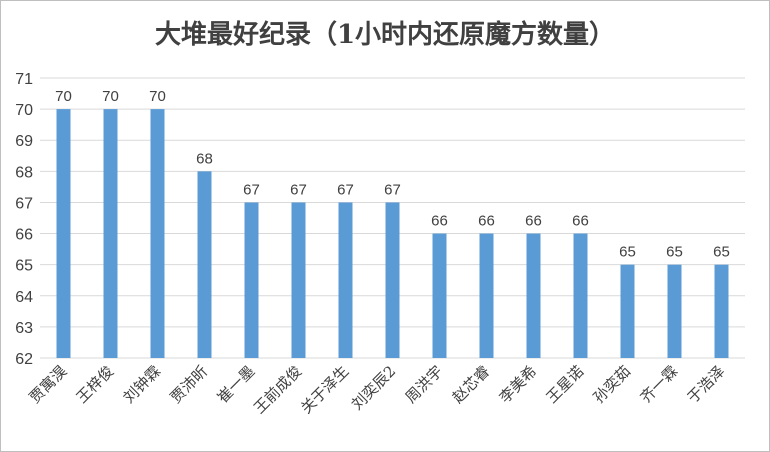 The height and width of the screenshot is (452, 770). I want to click on category-label: 孙奕茹, so click(612, 384).